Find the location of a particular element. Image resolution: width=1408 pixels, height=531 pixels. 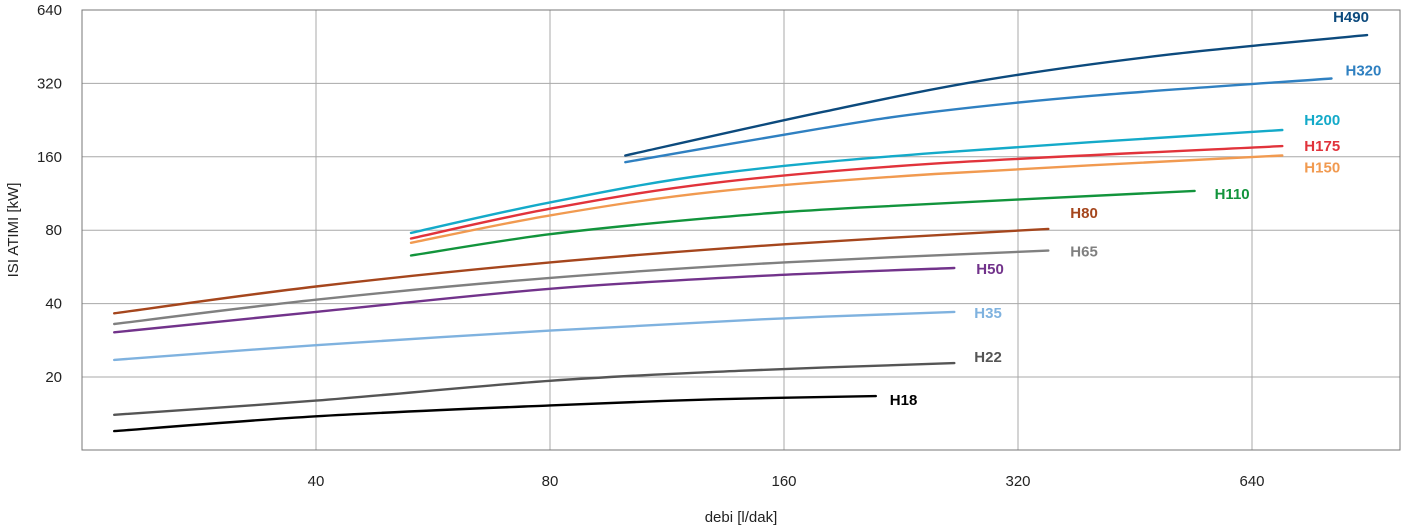

series-line-h490 is located at coordinates (996, 95).